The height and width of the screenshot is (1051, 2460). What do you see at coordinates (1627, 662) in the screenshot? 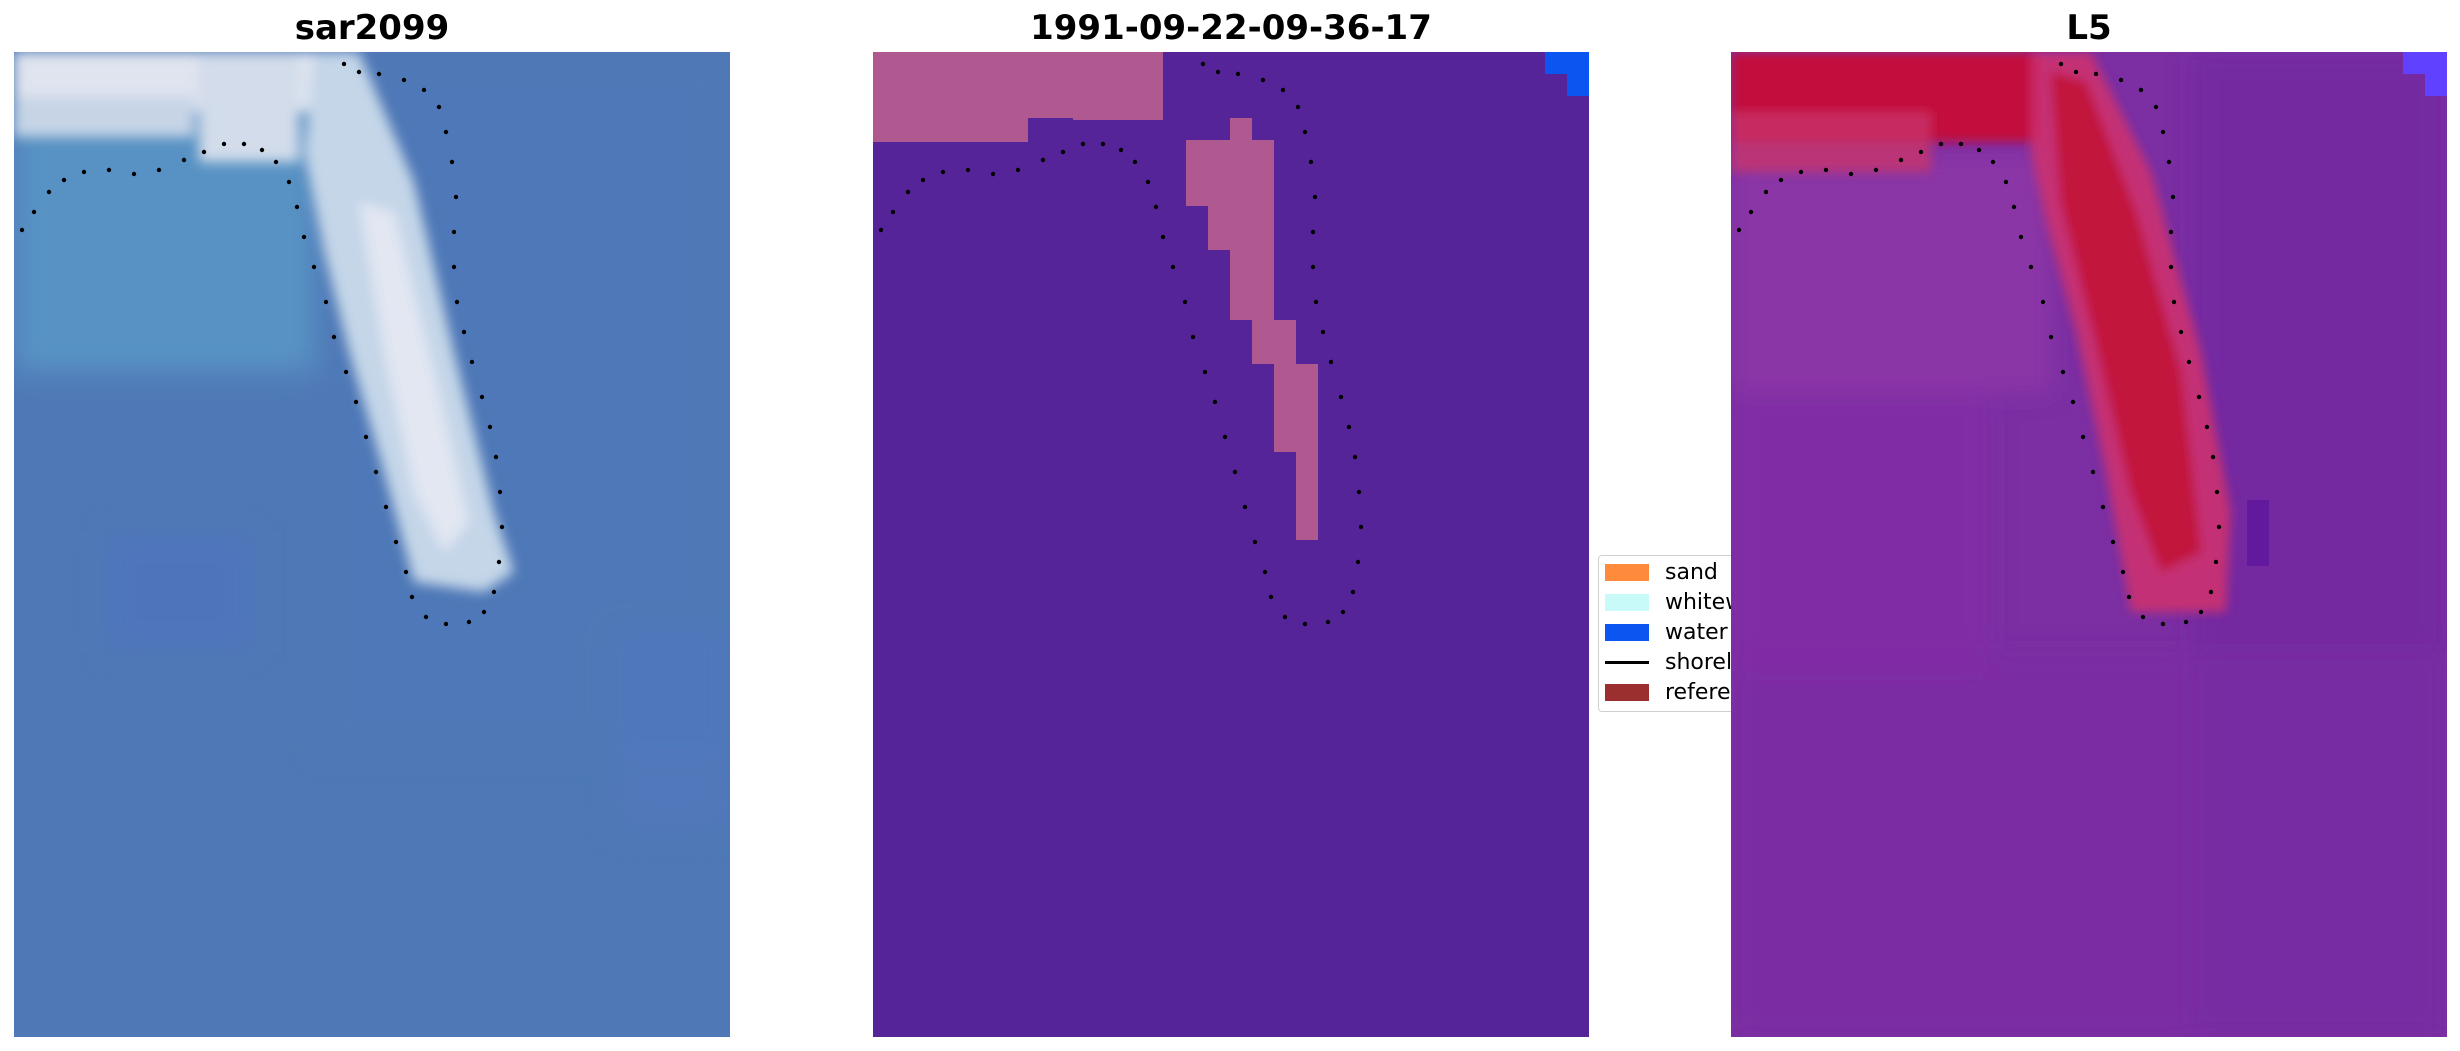
I see `shoreline-line-icon` at bounding box center [1627, 662].